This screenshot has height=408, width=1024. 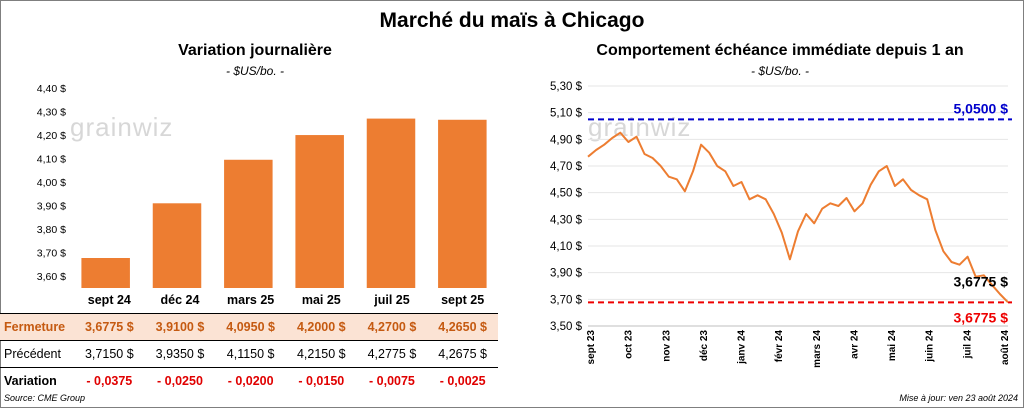 I want to click on table-header-cell: mai 25, so click(x=321, y=300).